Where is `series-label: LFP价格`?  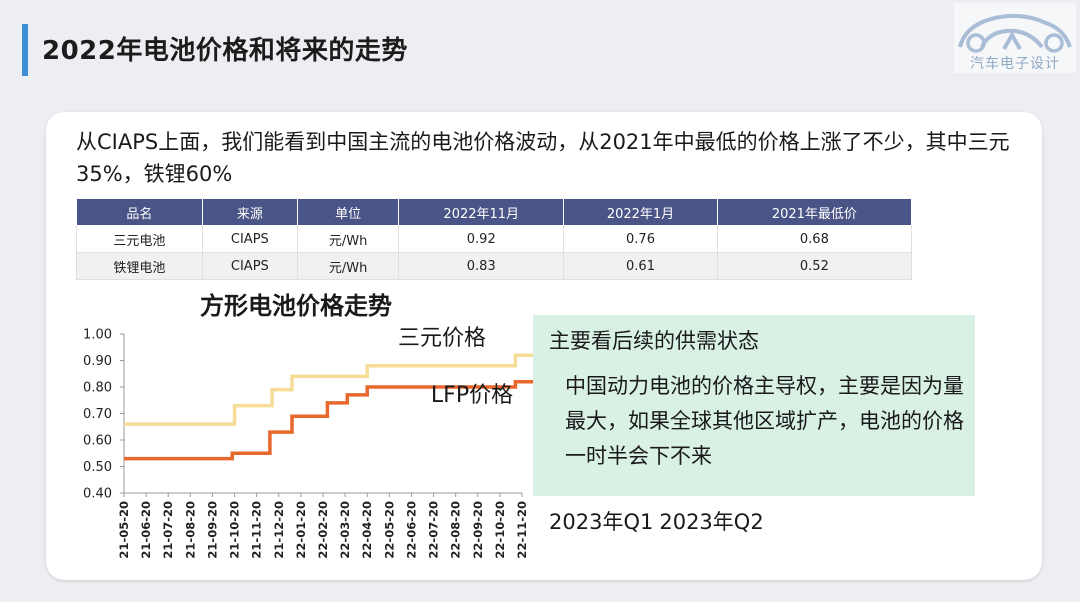 series-label: LFP价格 is located at coordinates (472, 395).